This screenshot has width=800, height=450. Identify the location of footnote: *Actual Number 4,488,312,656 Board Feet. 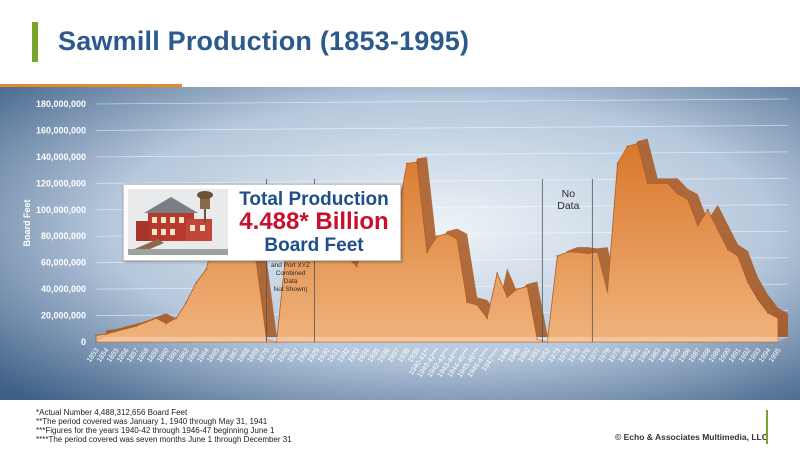
(112, 412).